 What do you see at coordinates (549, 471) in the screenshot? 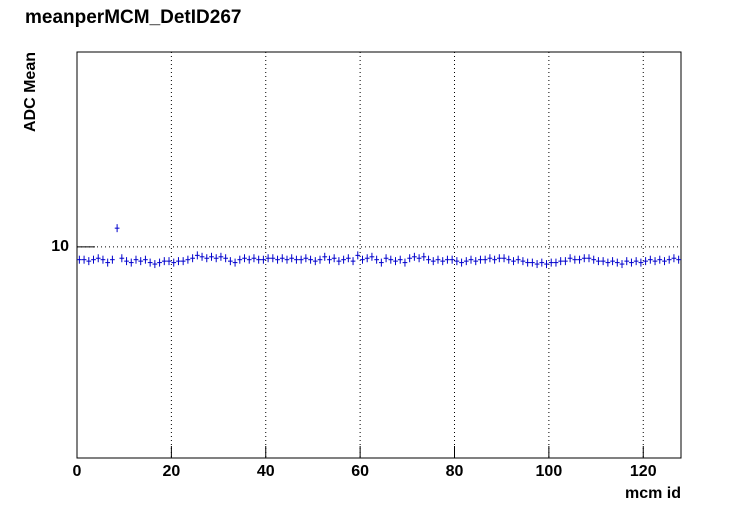
I see `x-tick-label: 100` at bounding box center [549, 471].